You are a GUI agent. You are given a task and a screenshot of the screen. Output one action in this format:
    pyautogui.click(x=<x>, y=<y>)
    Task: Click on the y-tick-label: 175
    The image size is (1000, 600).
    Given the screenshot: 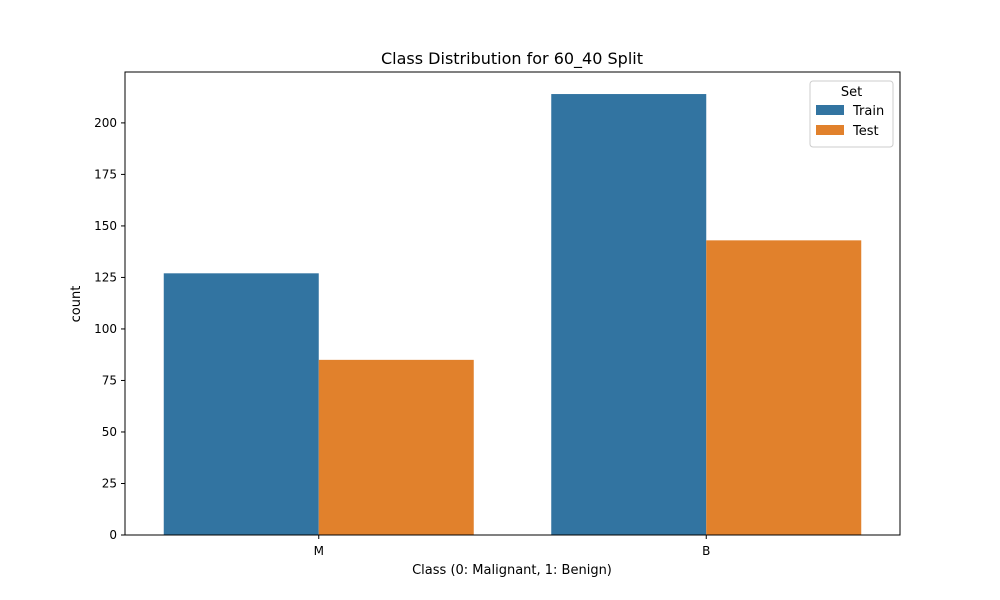 What is the action you would take?
    pyautogui.click(x=105, y=174)
    